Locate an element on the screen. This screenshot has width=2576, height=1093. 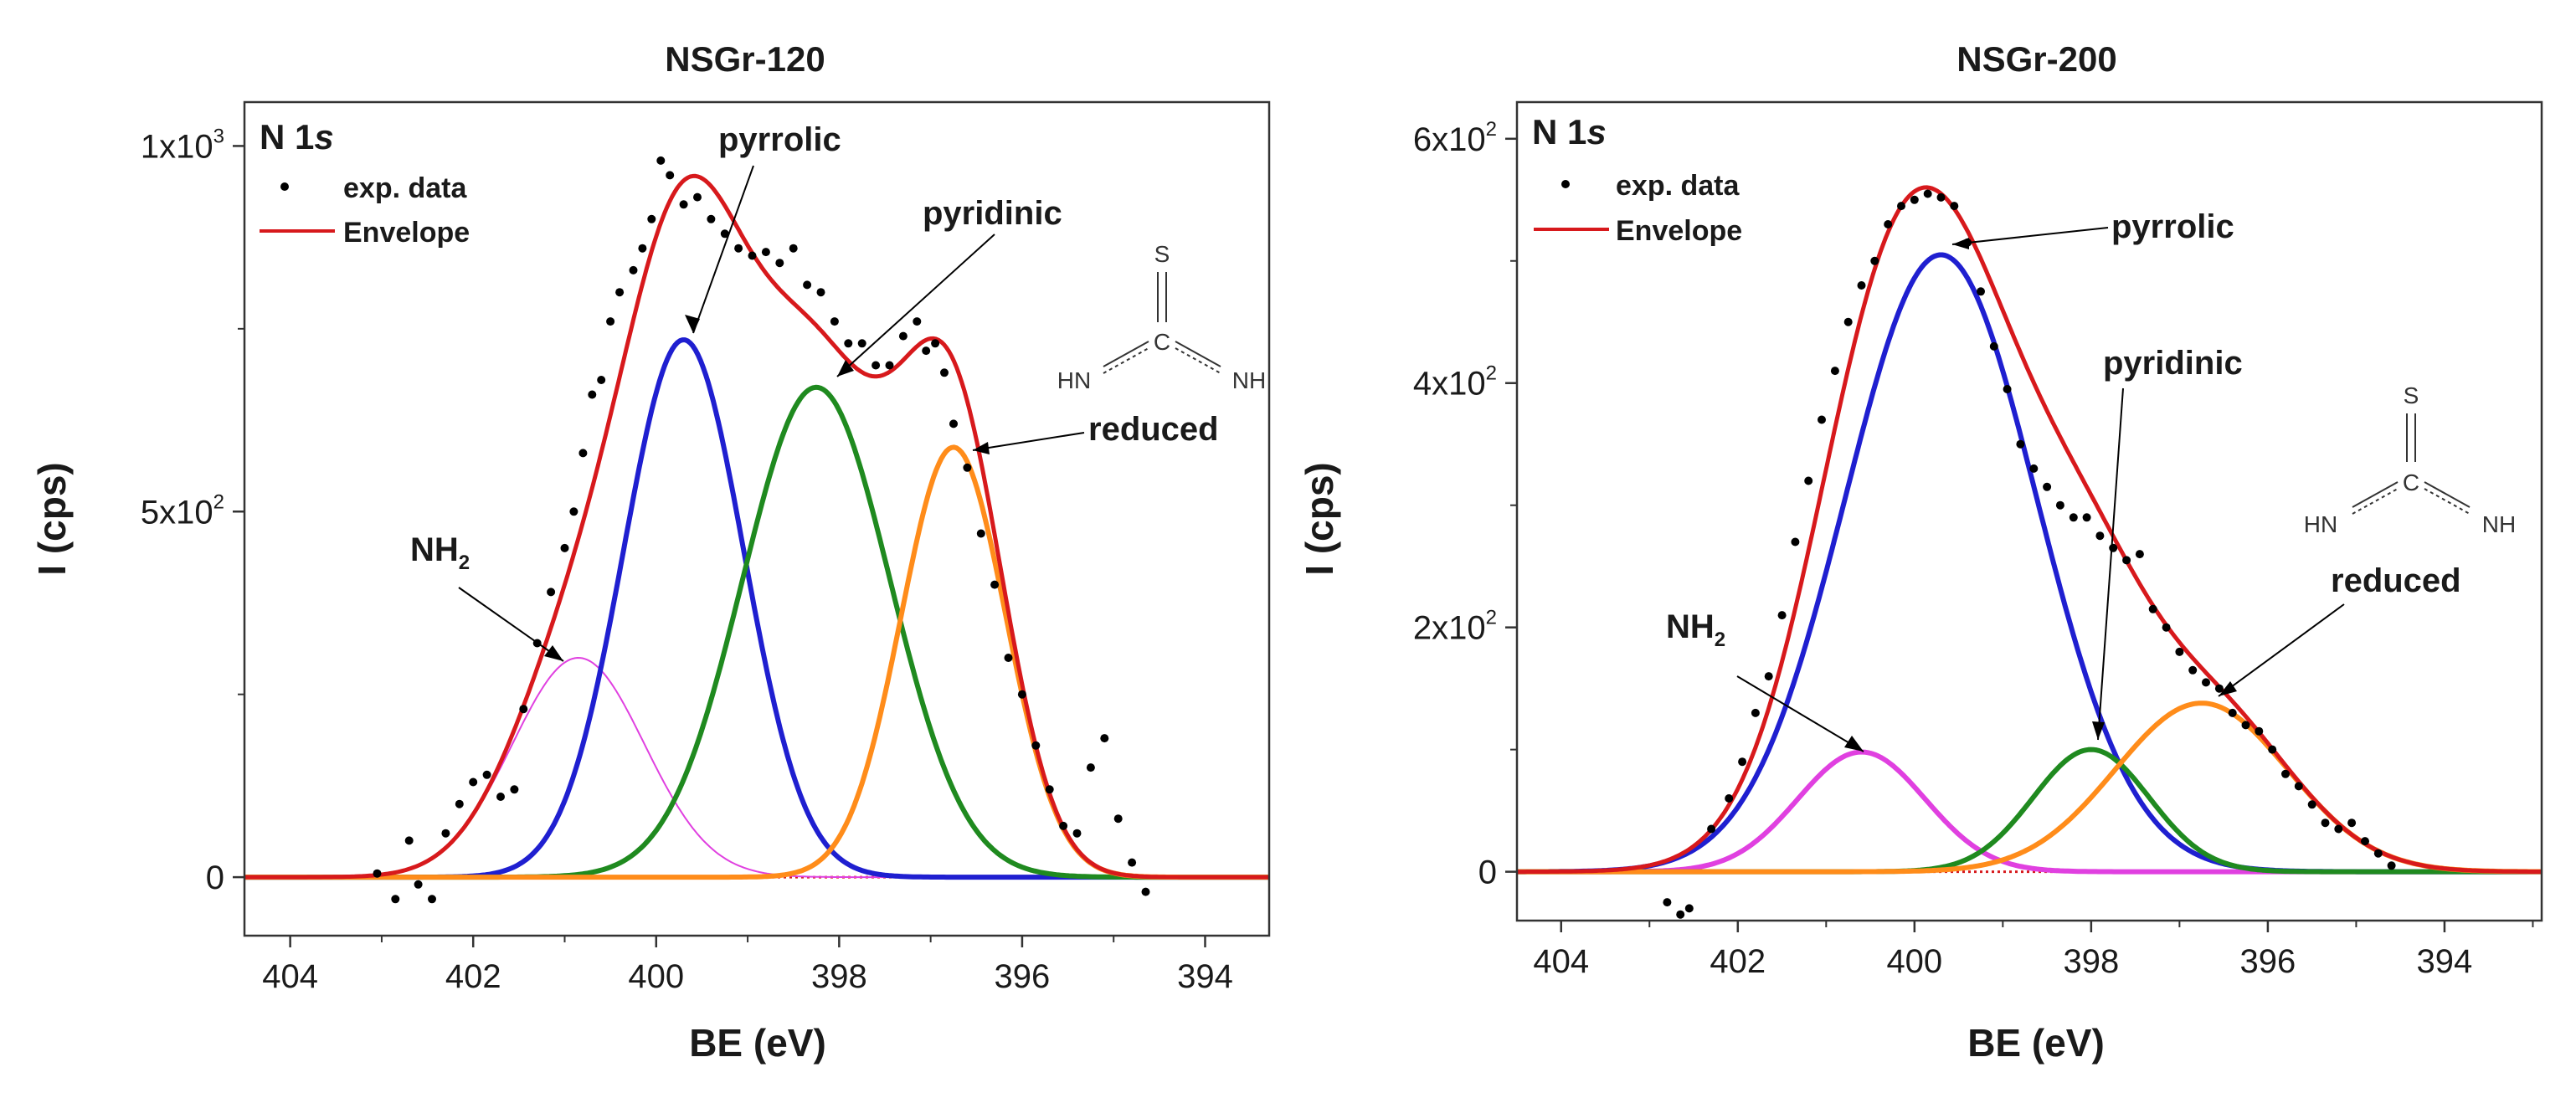
annotation-reduced: reduced is located at coordinates (2396, 580).